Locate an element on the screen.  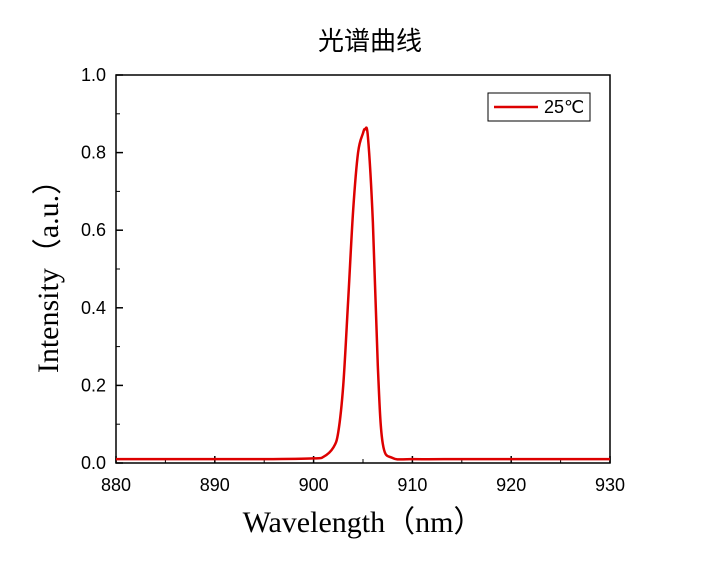
y-tick-label: 0.0 is located at coordinates (93, 463).